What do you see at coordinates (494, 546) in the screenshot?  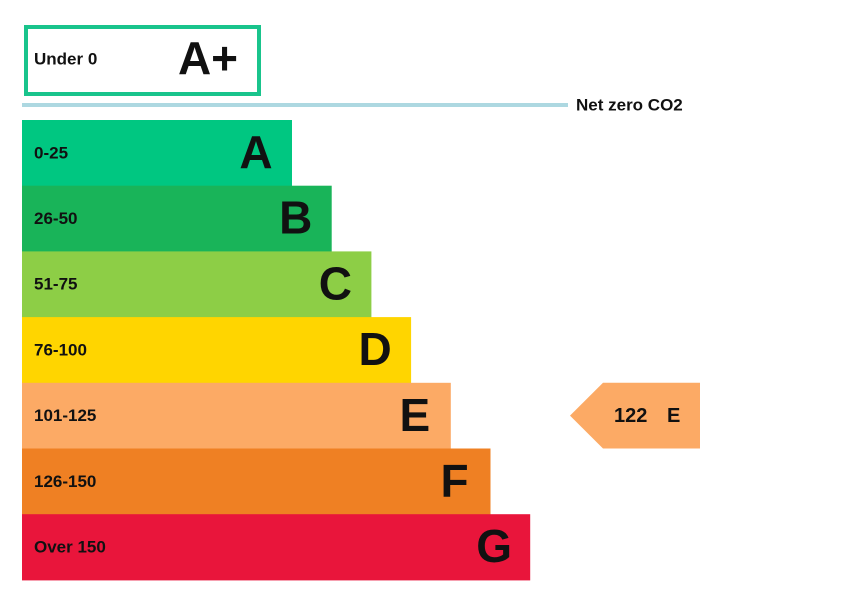 I see `band-letter: G` at bounding box center [494, 546].